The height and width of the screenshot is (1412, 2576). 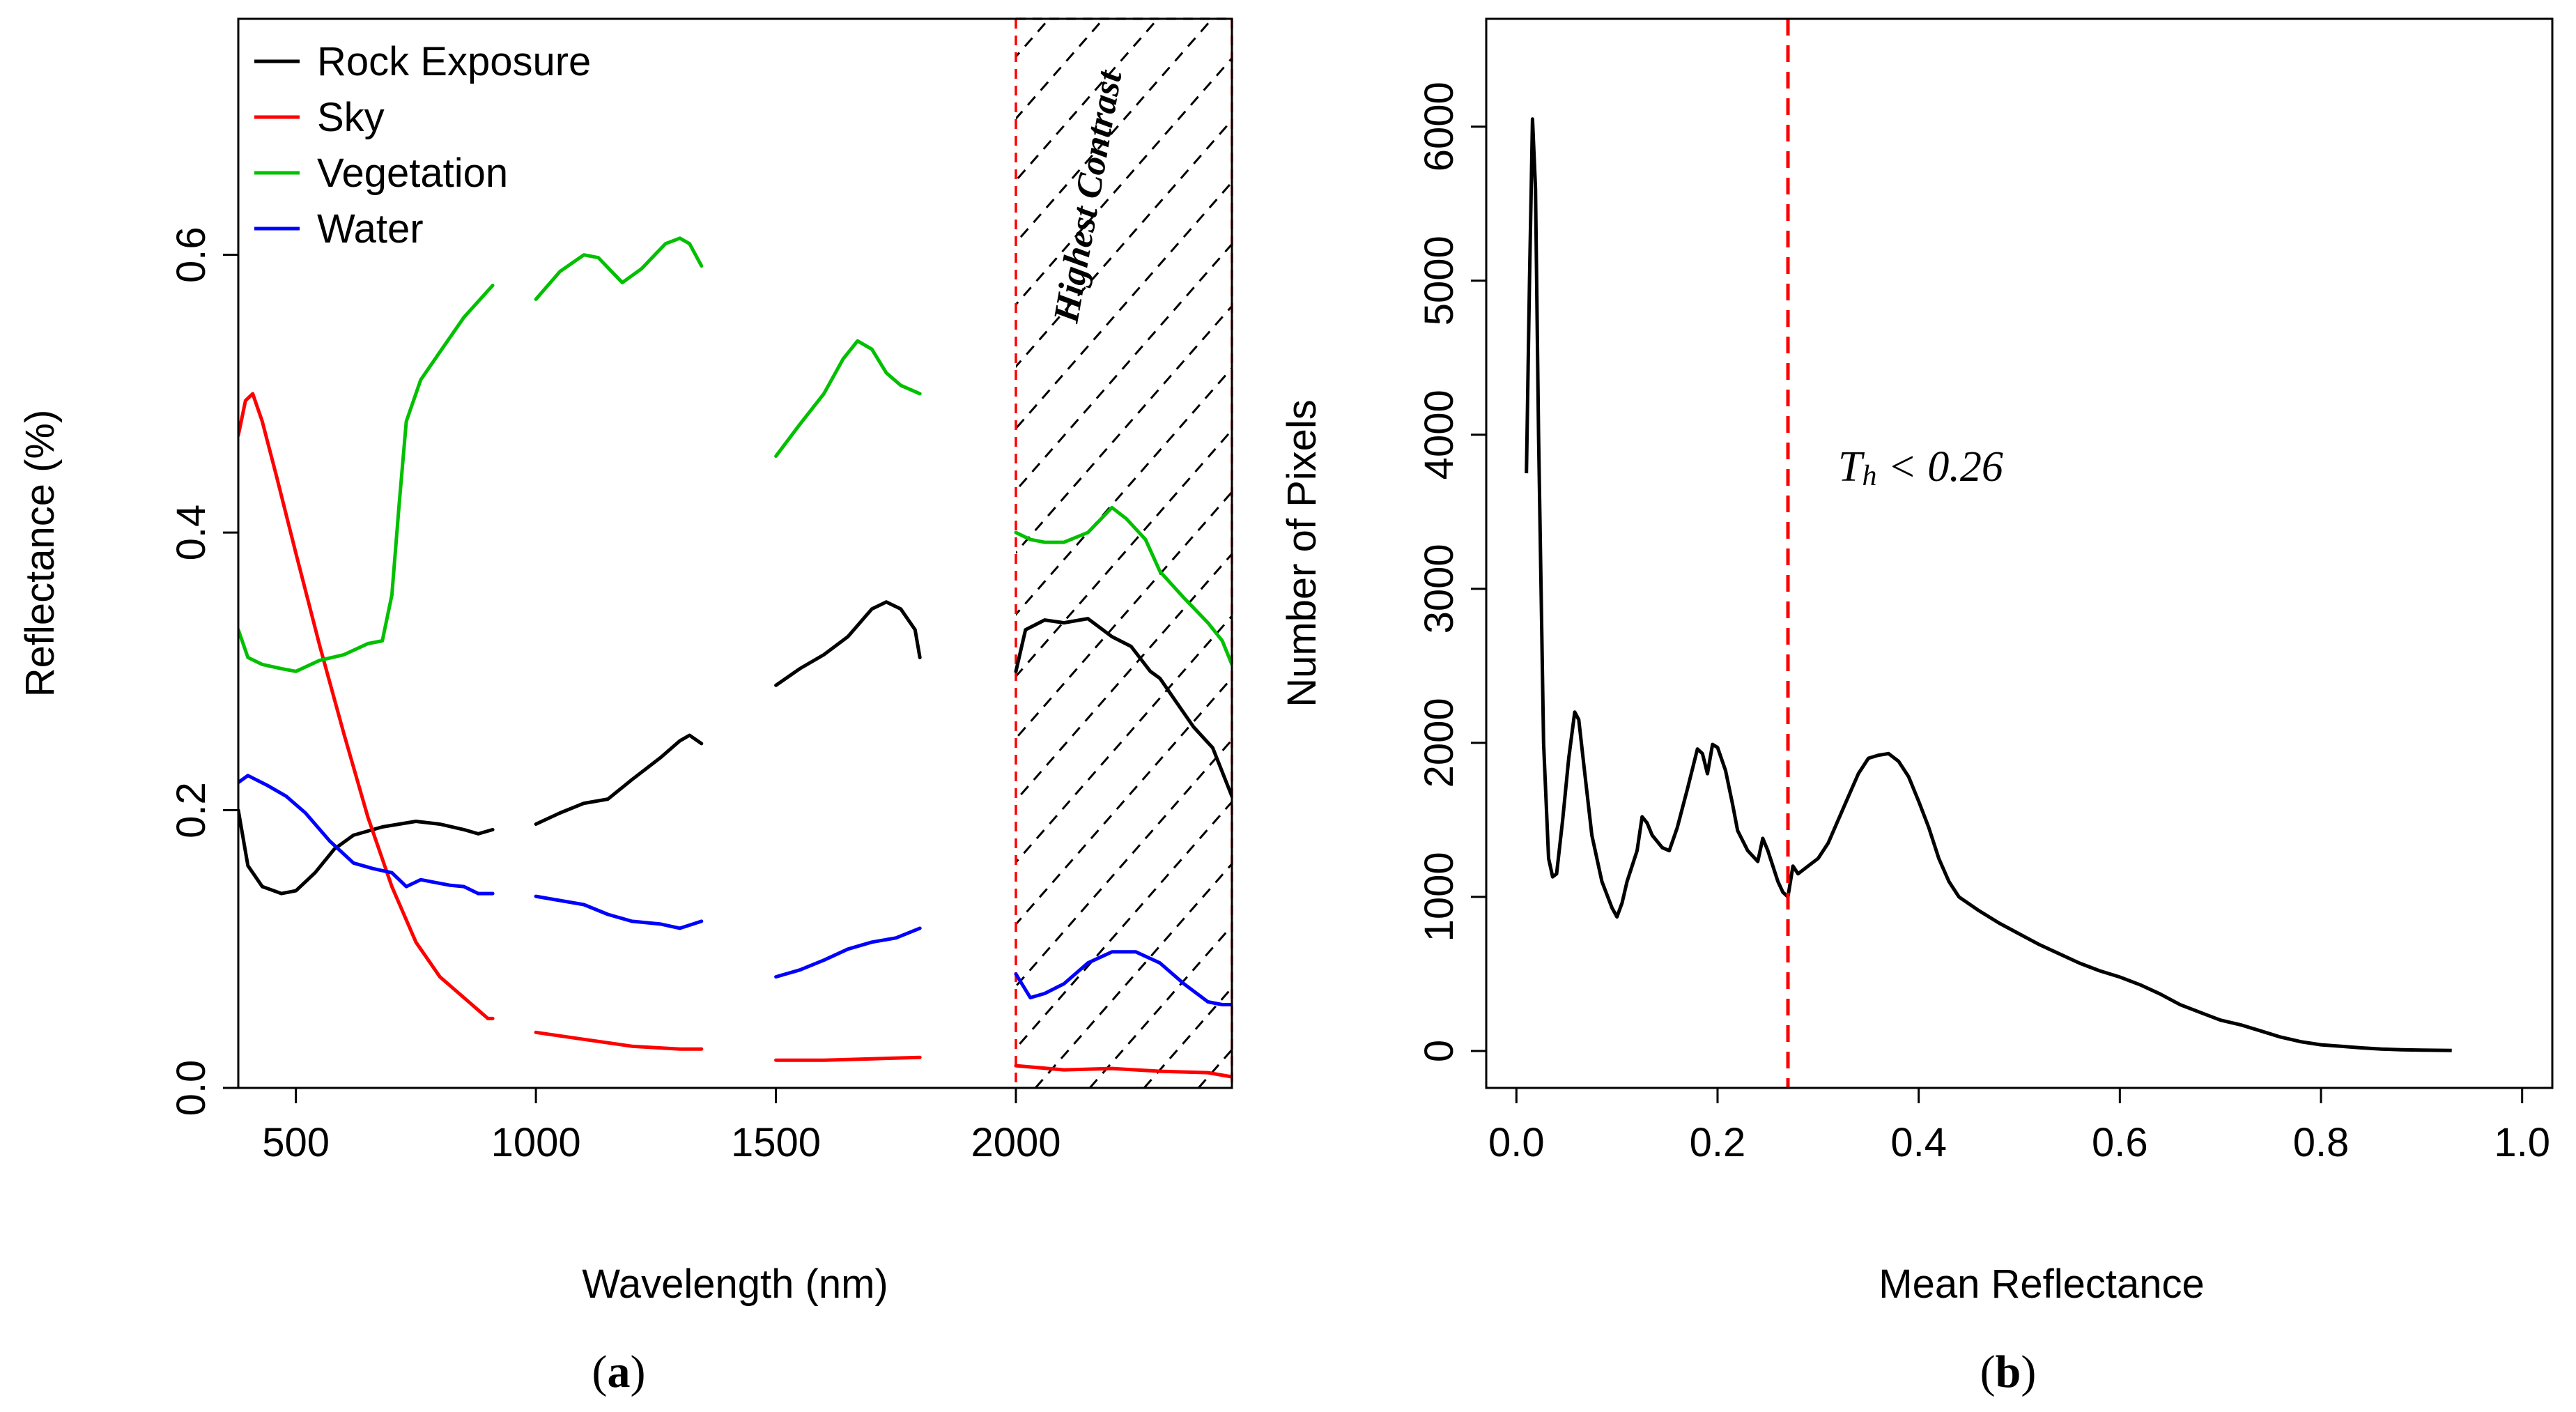 What do you see at coordinates (776, 1143) in the screenshot?
I see `x-tick-label: 1500` at bounding box center [776, 1143].